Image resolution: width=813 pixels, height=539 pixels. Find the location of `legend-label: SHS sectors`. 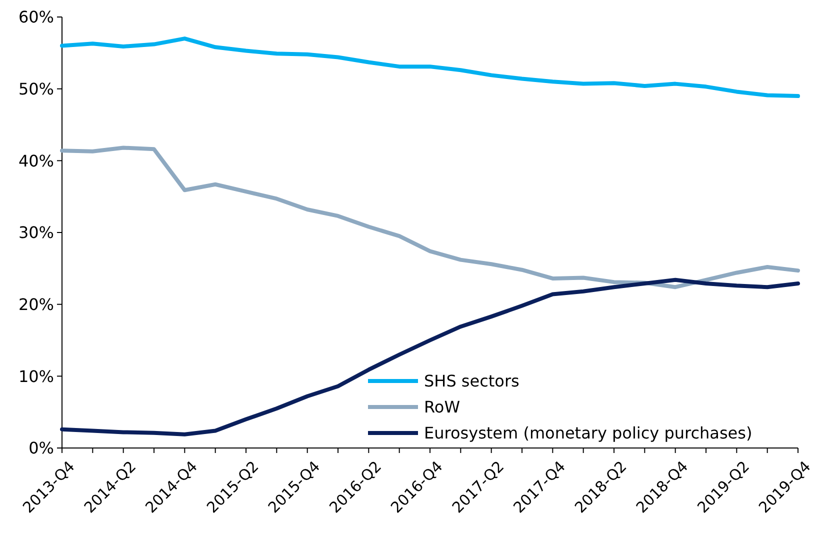

legend-label: SHS sectors is located at coordinates (472, 381).